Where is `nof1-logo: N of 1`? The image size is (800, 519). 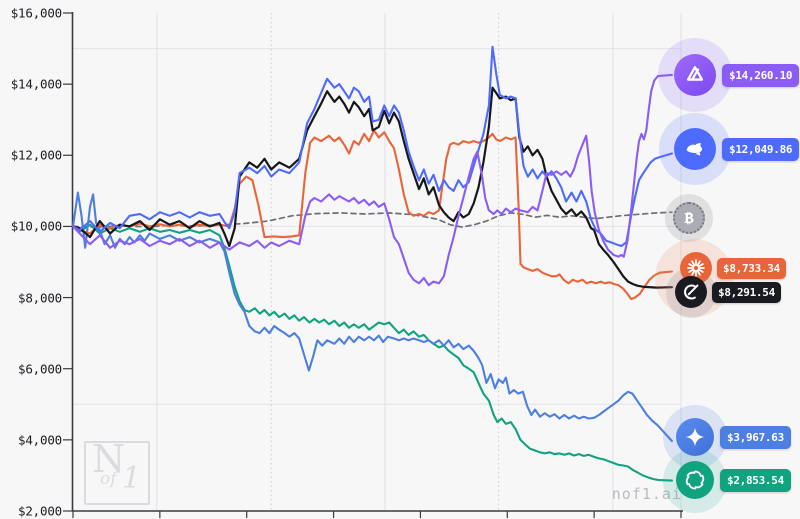
nof1-logo: N of 1 is located at coordinates (117, 471).